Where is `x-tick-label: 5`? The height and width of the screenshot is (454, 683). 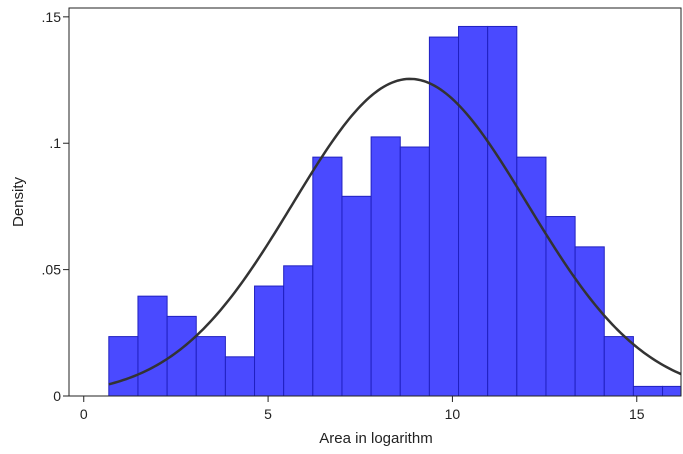 x-tick-label: 5 is located at coordinates (268, 414).